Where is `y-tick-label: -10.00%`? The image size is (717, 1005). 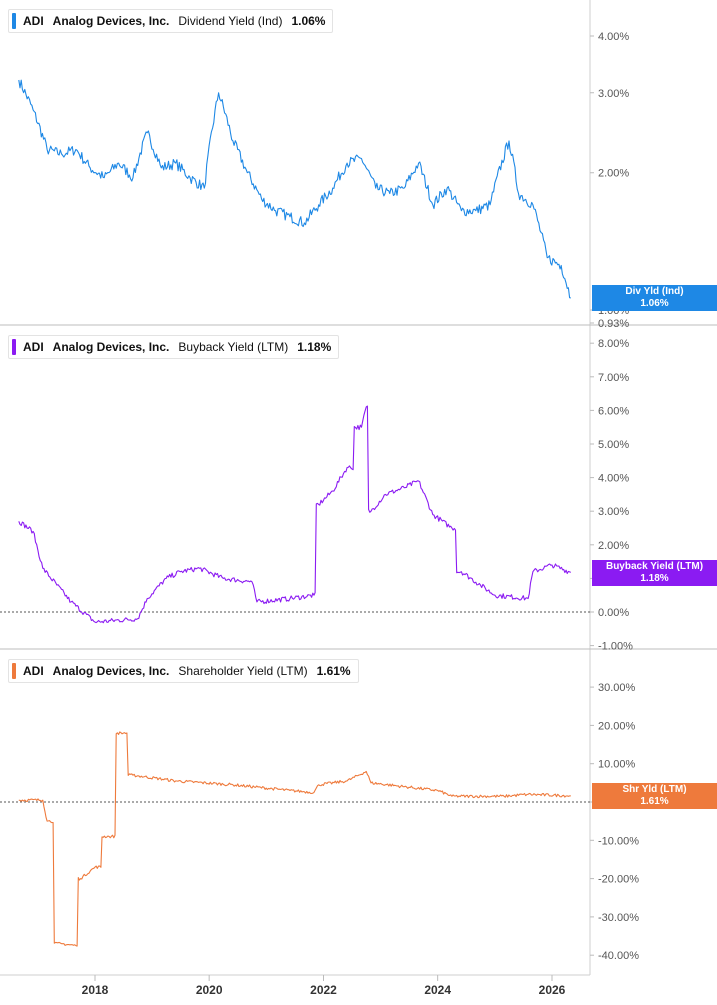
y-tick-label: -10.00% is located at coordinates (618, 841).